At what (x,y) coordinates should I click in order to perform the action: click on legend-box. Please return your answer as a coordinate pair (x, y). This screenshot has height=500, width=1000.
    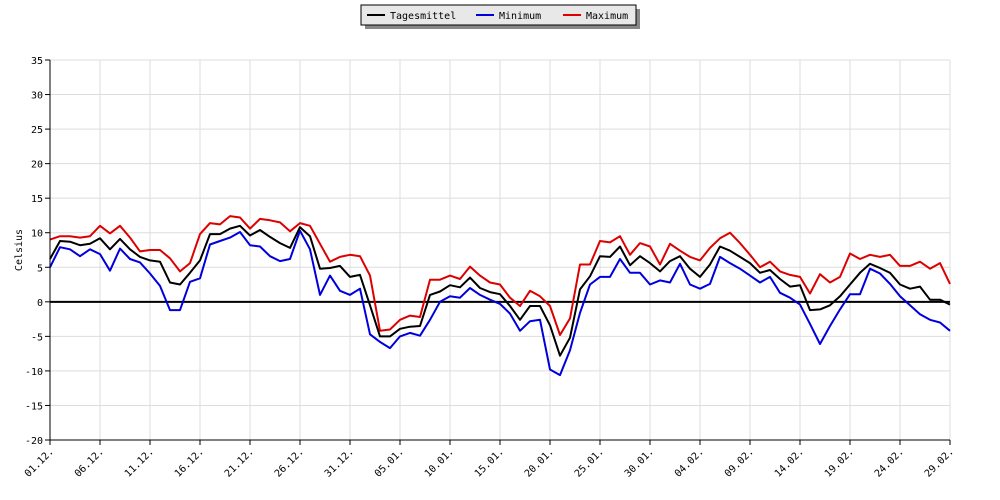
    Looking at the image, I should click on (498, 15).